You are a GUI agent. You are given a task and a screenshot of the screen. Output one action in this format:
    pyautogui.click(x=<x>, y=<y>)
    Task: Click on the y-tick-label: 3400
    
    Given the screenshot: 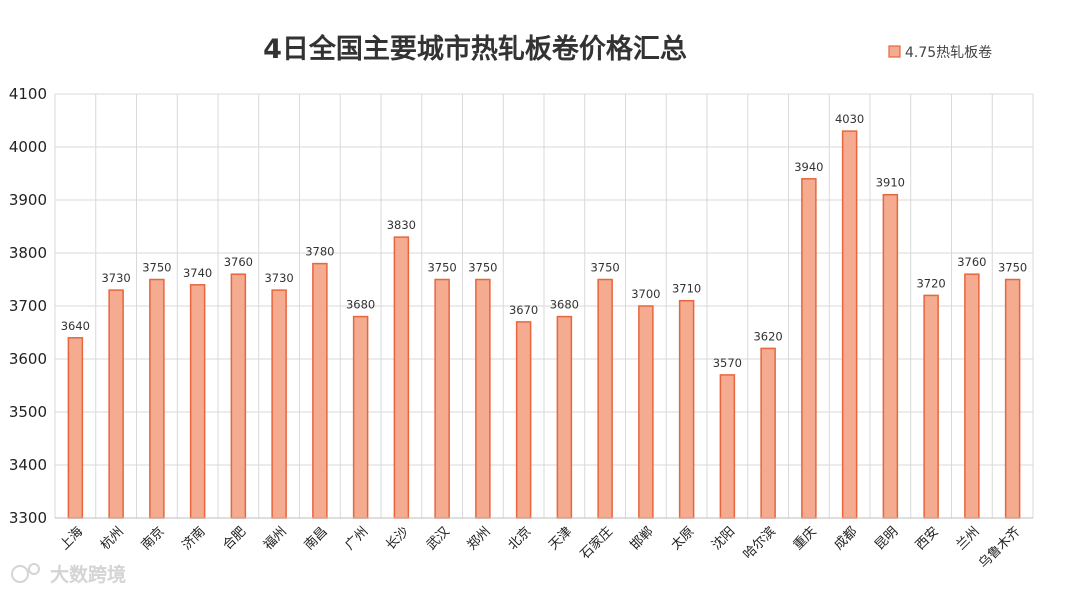 What is the action you would take?
    pyautogui.click(x=28, y=465)
    